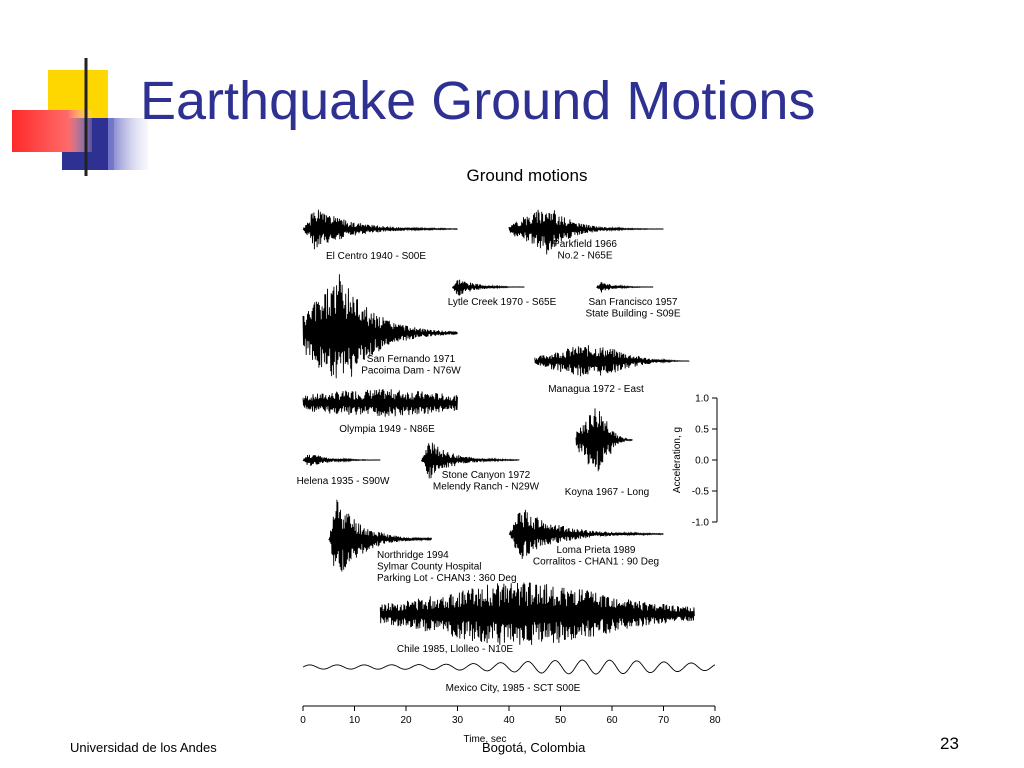 This screenshot has height=768, width=1024. I want to click on trace-label: Pacoima Dam - N76W, so click(411, 371).